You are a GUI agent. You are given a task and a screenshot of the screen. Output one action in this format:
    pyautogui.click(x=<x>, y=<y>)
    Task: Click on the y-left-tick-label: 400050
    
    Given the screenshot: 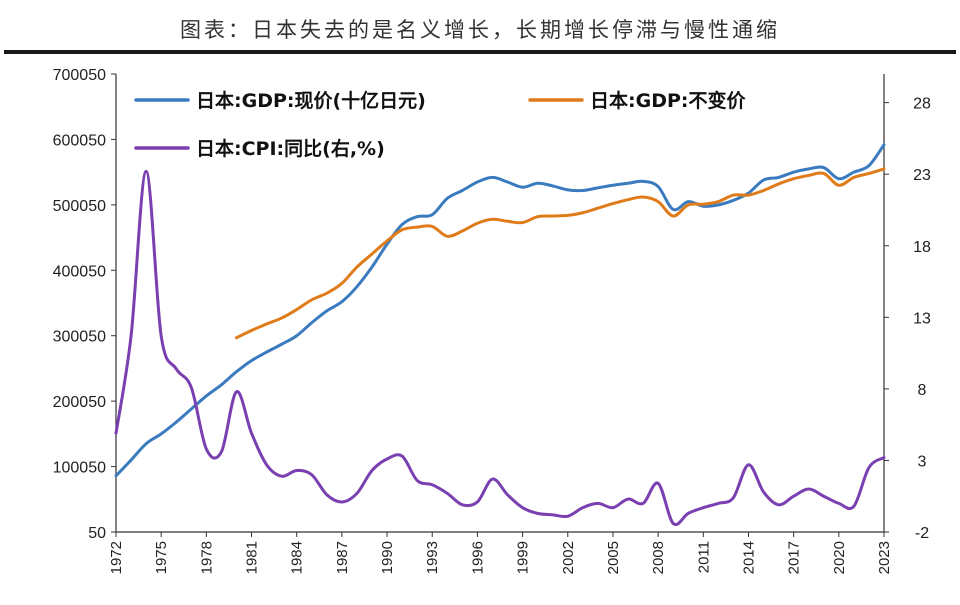 What is the action you would take?
    pyautogui.click(x=79, y=271)
    